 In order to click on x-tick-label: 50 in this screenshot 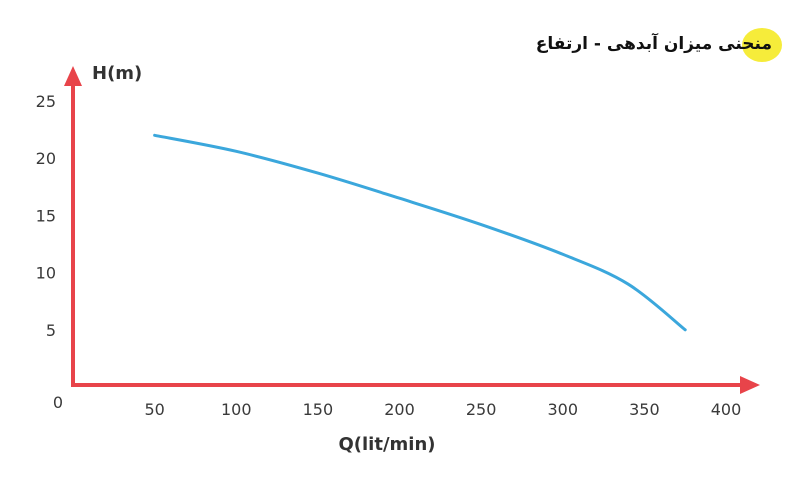, I will do `click(154, 409)`.